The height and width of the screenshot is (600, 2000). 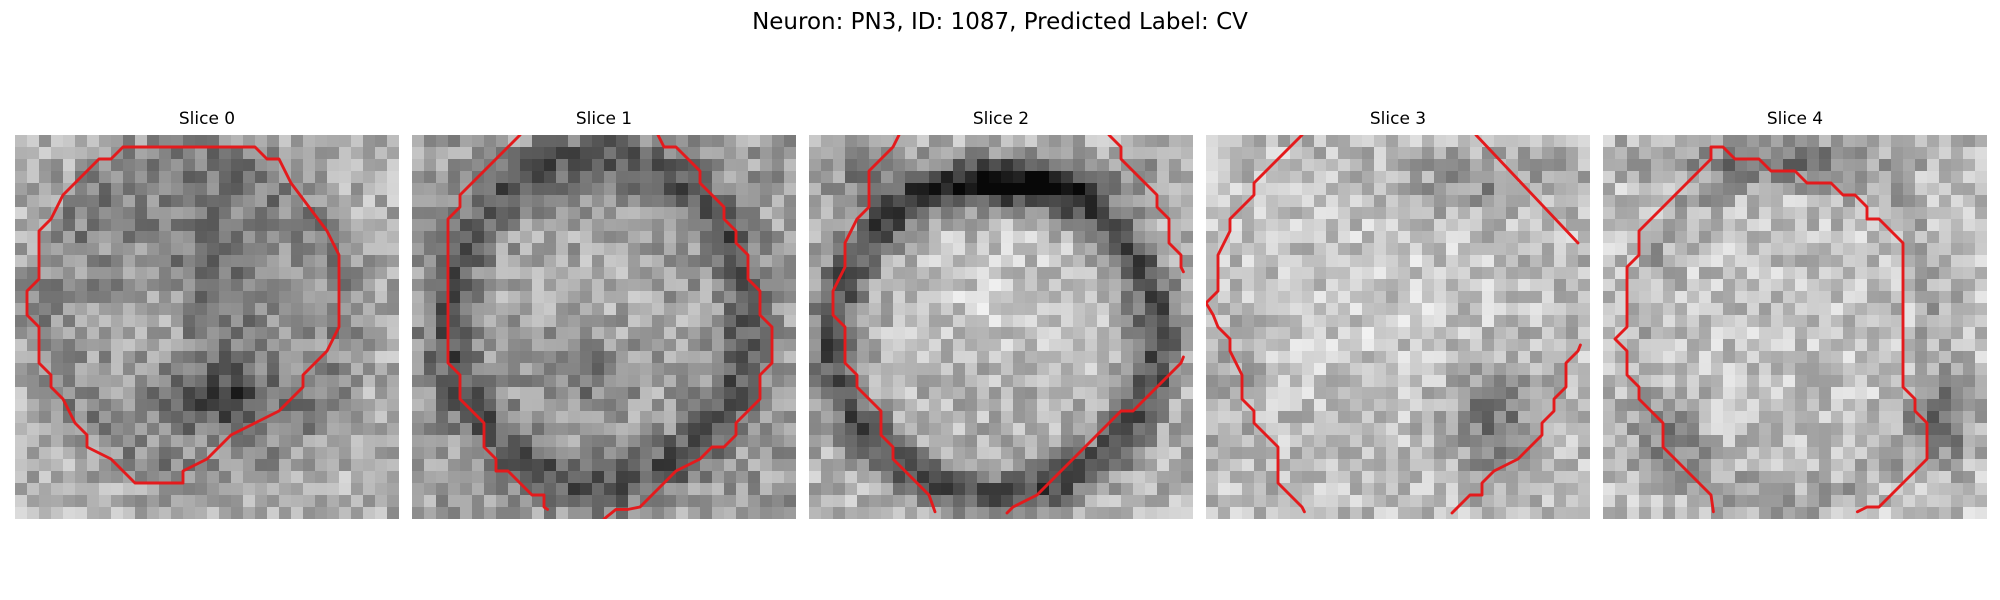 I want to click on slice-title: Slice 1, so click(x=604, y=119).